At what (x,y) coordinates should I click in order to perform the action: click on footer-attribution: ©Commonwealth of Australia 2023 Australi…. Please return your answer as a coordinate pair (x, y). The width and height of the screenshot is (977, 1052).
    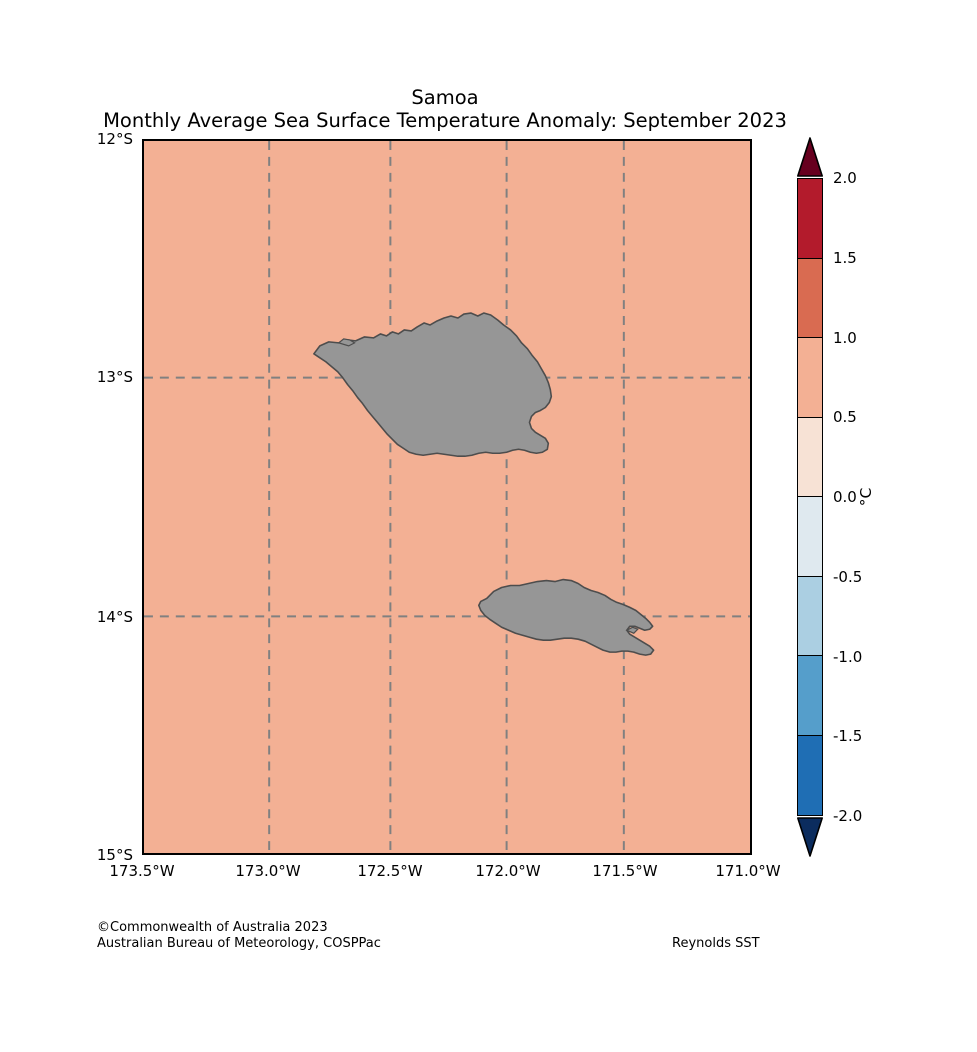
    Looking at the image, I should click on (239, 936).